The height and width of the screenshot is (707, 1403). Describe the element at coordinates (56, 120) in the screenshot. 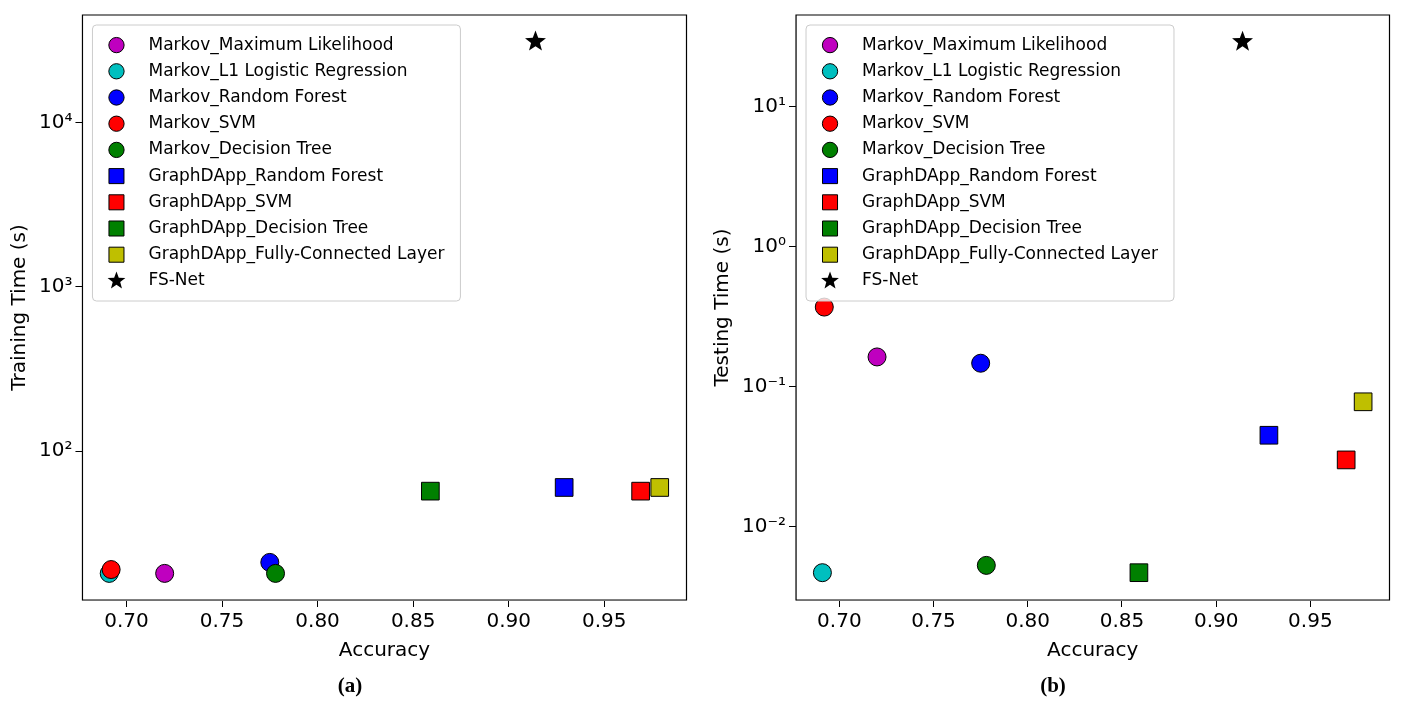

I see `y-tick-label: 10⁴` at that location.